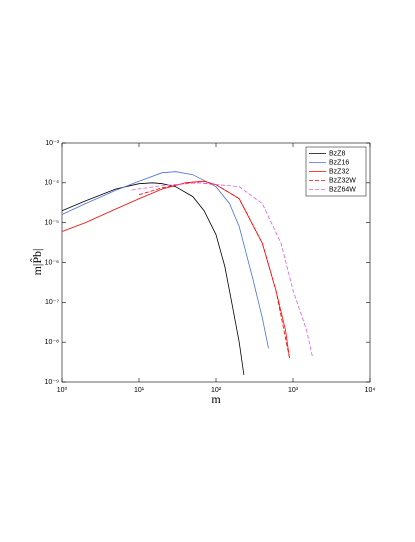 The width and height of the screenshot is (415, 542). What do you see at coordinates (52, 382) in the screenshot?
I see `y-tick-label: 10⁻⁹` at bounding box center [52, 382].